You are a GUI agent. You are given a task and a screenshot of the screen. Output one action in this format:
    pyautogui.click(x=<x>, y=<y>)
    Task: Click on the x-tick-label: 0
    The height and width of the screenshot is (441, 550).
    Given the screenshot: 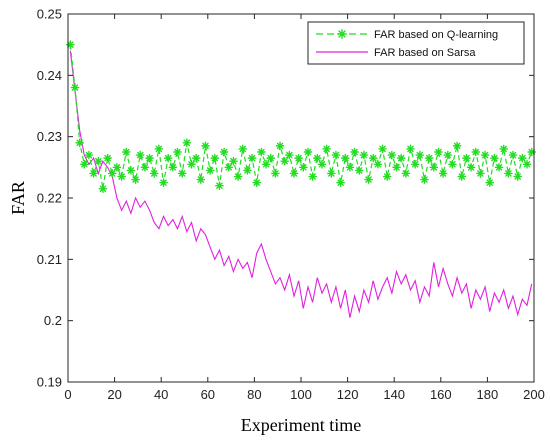 What is the action you would take?
    pyautogui.click(x=67, y=394)
    